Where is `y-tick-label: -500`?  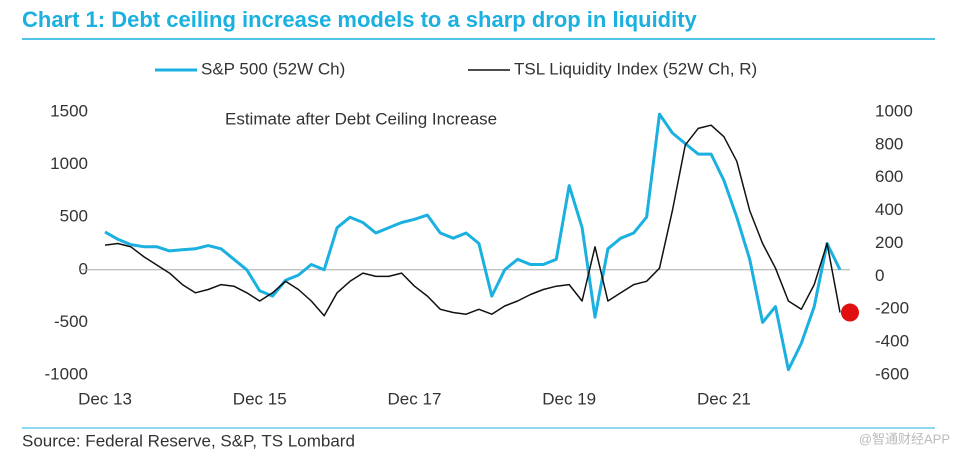 y-tick-label: -500 is located at coordinates (71, 321).